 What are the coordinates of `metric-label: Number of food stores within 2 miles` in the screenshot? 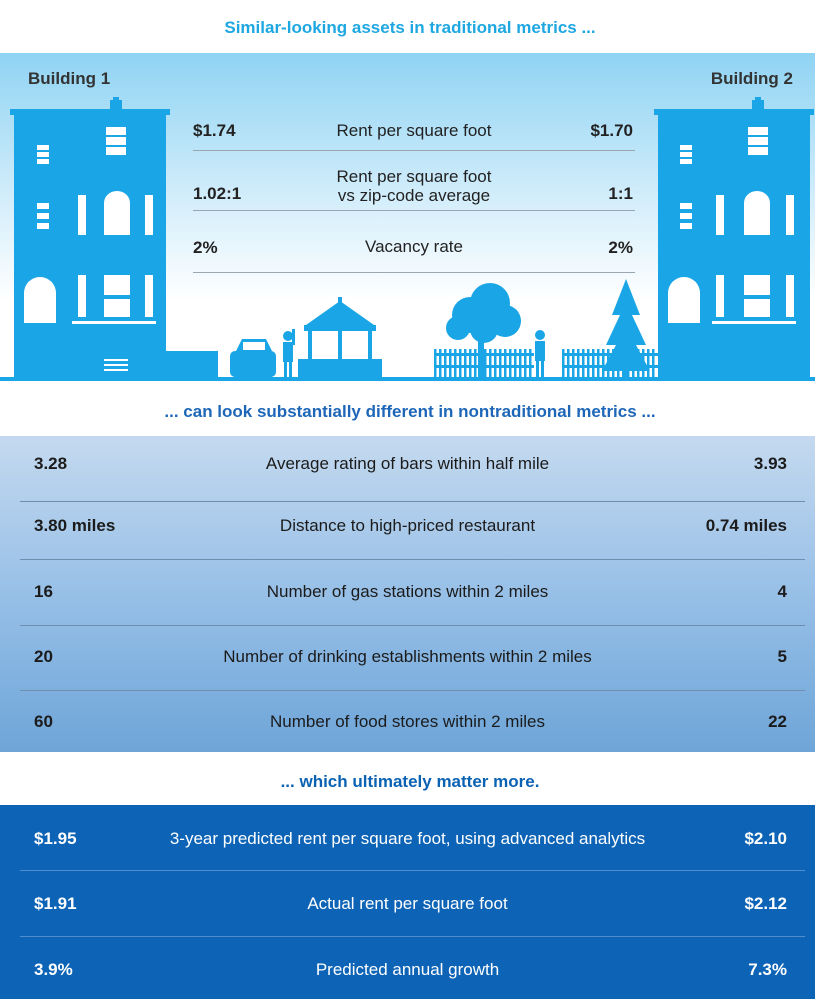 It's located at (407, 721).